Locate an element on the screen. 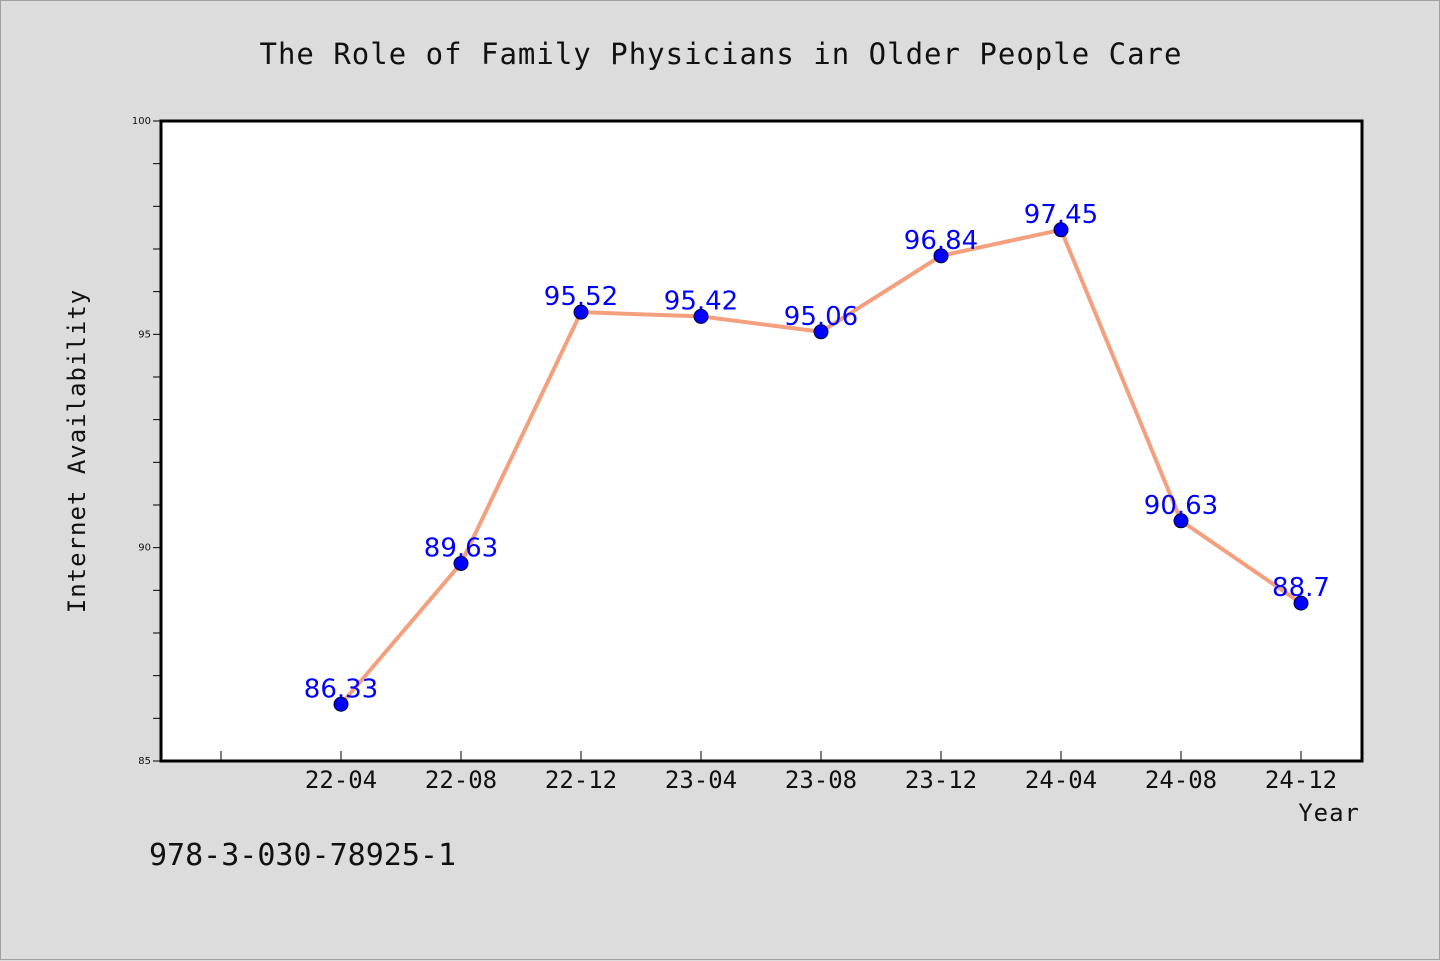  data-point-label: 90.63 is located at coordinates (1181, 506).